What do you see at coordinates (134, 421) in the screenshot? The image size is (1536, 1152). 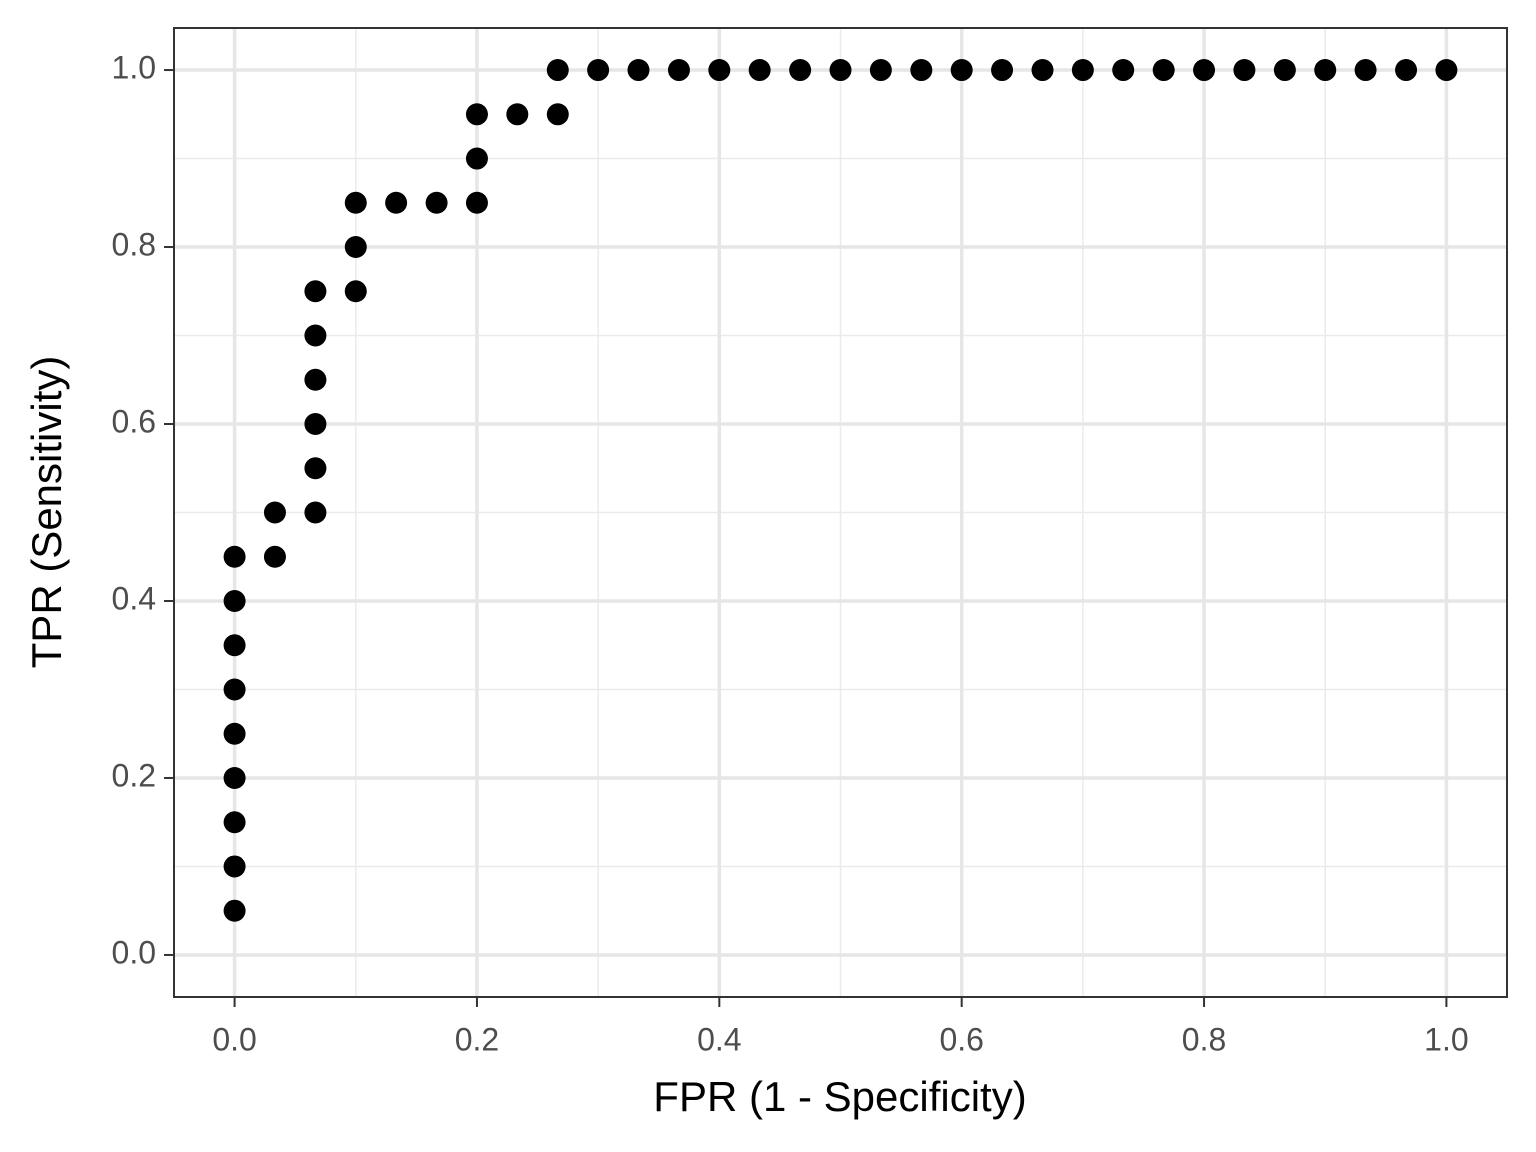 I see `y-tick-label: 0.6` at bounding box center [134, 421].